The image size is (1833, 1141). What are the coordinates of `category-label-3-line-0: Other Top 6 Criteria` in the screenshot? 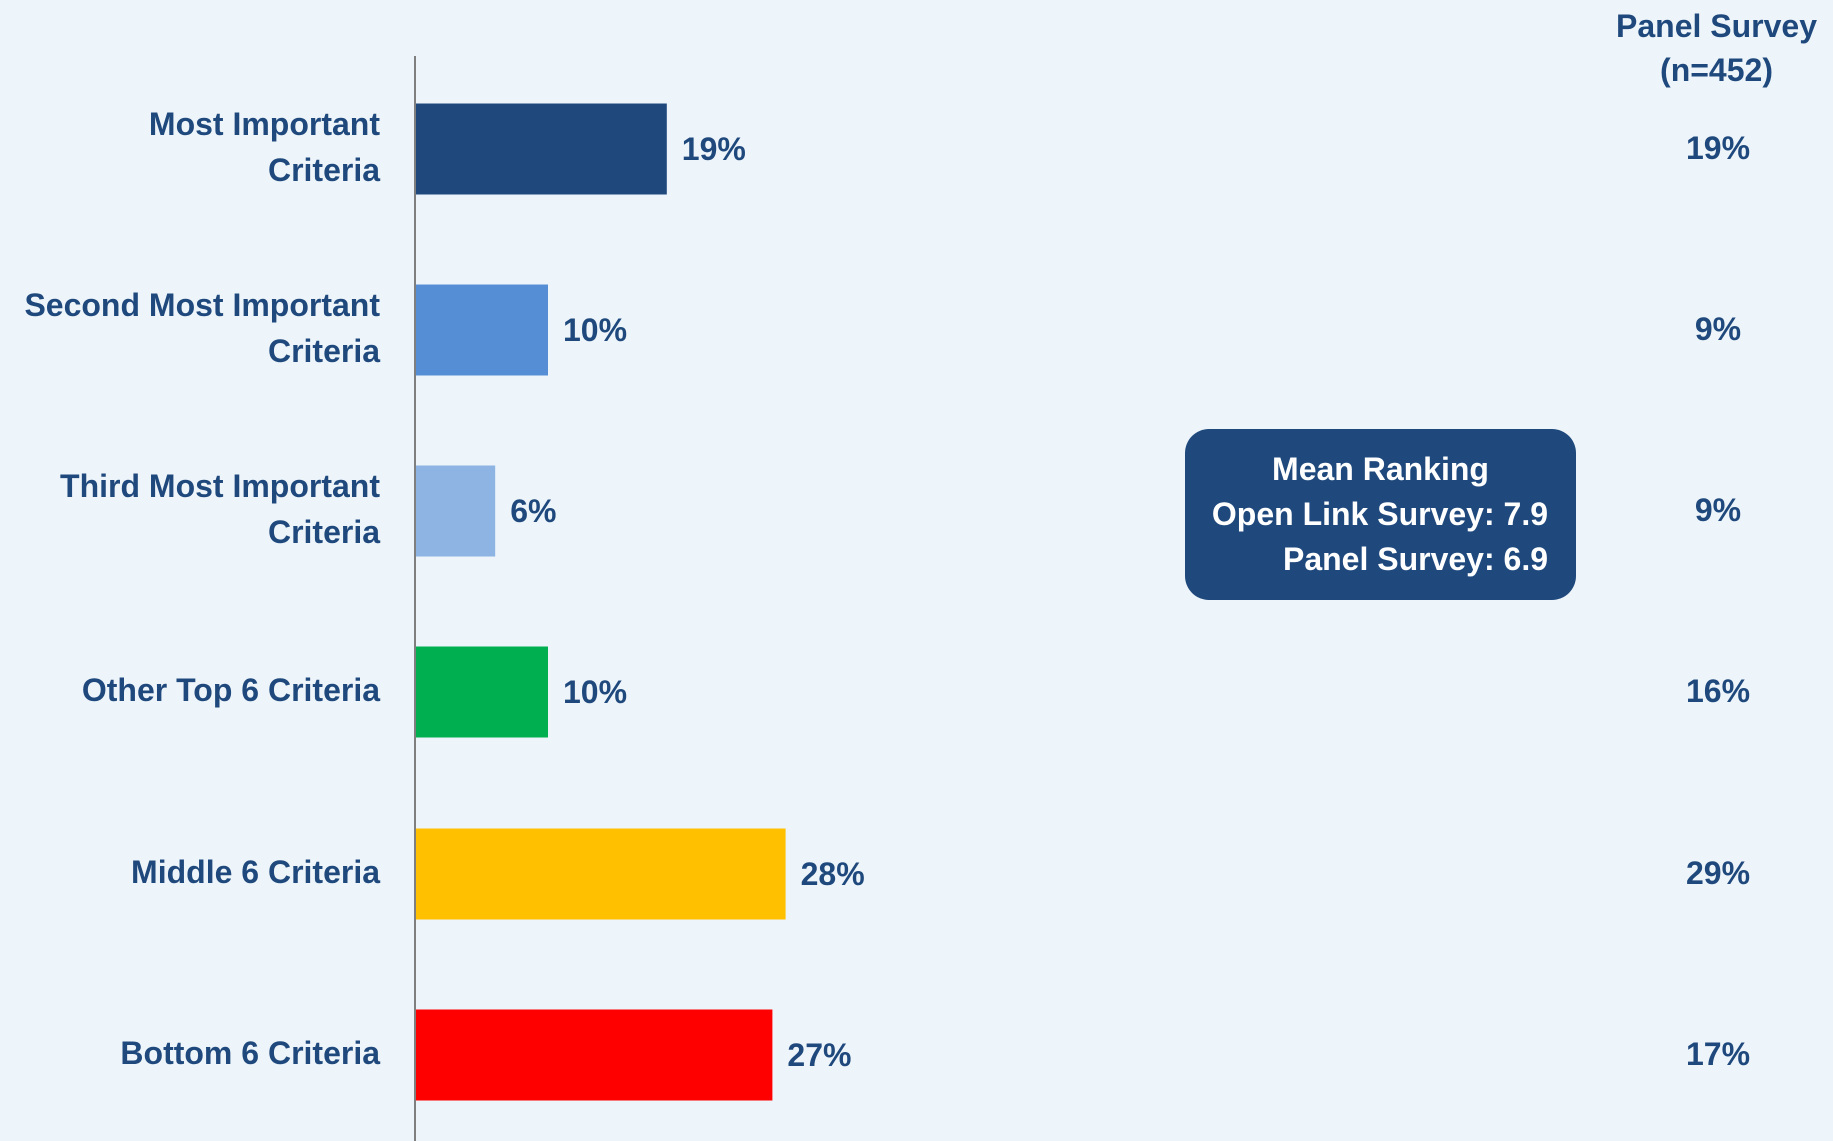 It's located at (230, 690).